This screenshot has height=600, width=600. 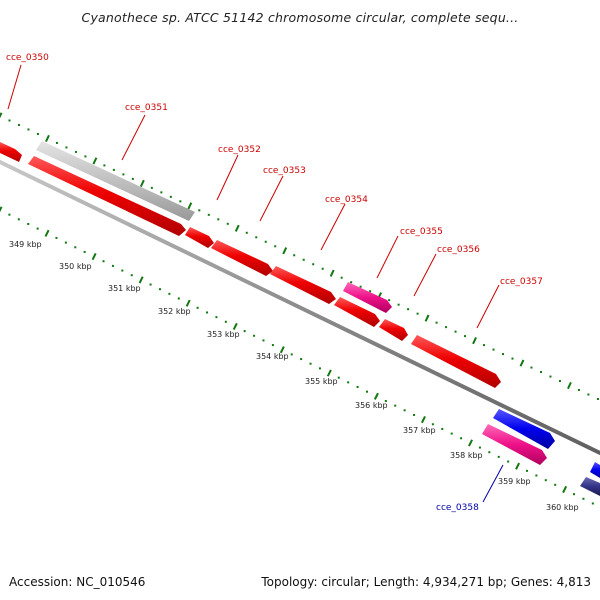 I want to click on gene-feature-navy, so click(x=590, y=486).